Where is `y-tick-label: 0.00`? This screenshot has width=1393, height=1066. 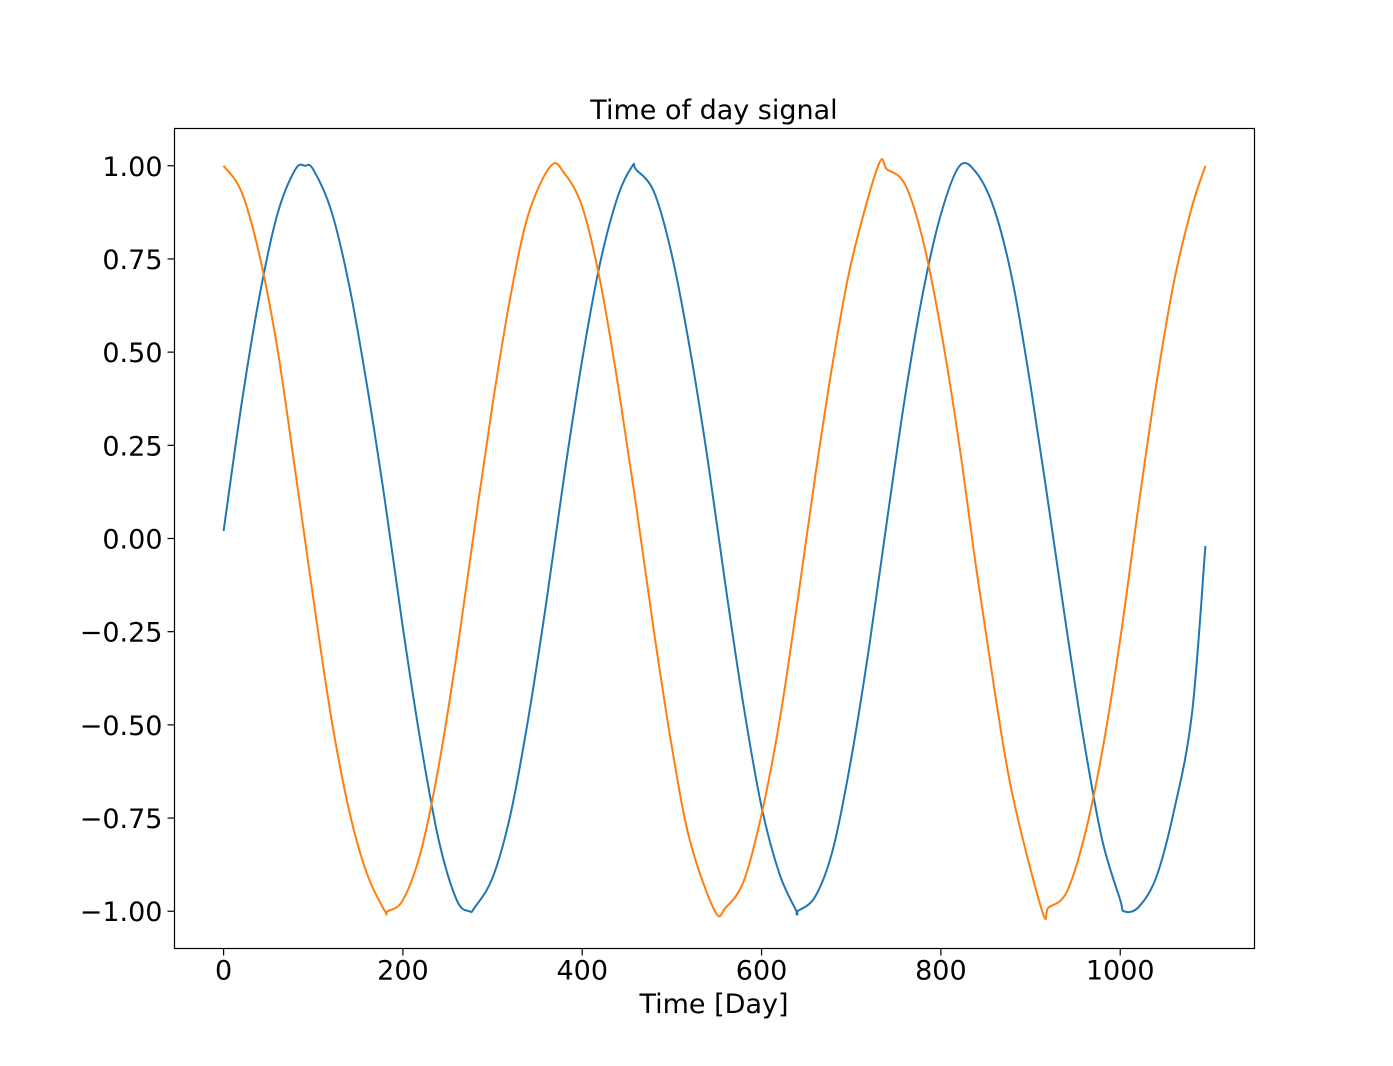
y-tick-label: 0.00 is located at coordinates (132, 540).